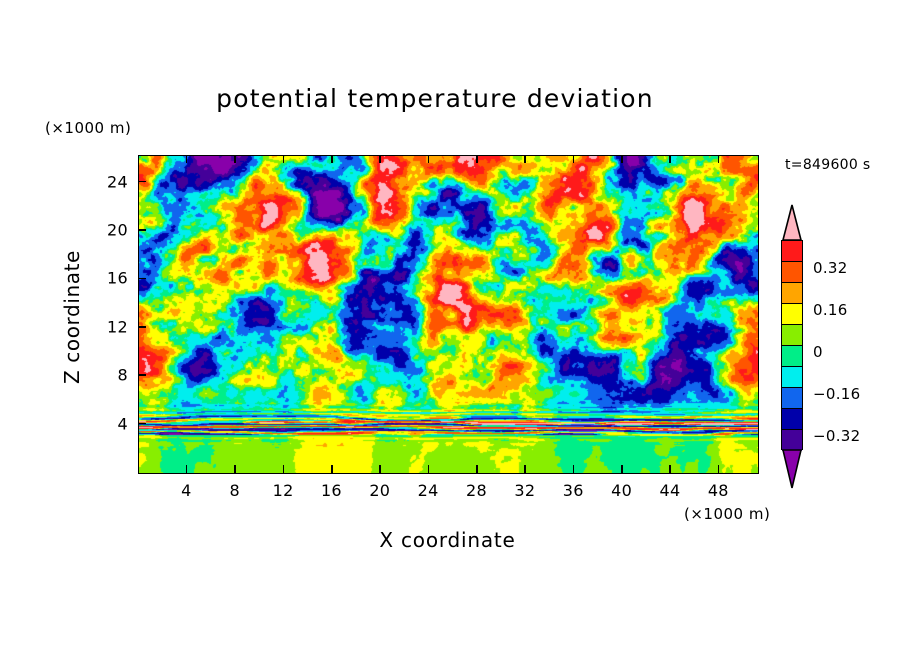 The height and width of the screenshot is (654, 904). What do you see at coordinates (117, 182) in the screenshot?
I see `y-tick-label: 24` at bounding box center [117, 182].